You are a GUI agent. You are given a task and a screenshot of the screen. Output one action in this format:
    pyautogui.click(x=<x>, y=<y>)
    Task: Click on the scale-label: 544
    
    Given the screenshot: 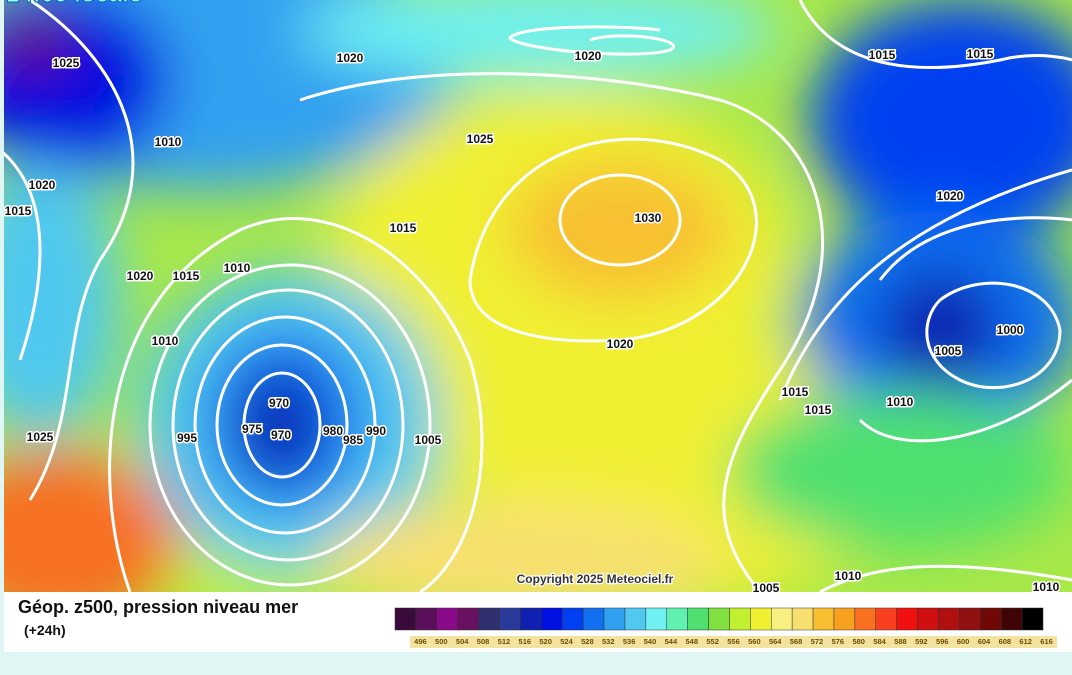 What is the action you would take?
    pyautogui.click(x=671, y=641)
    